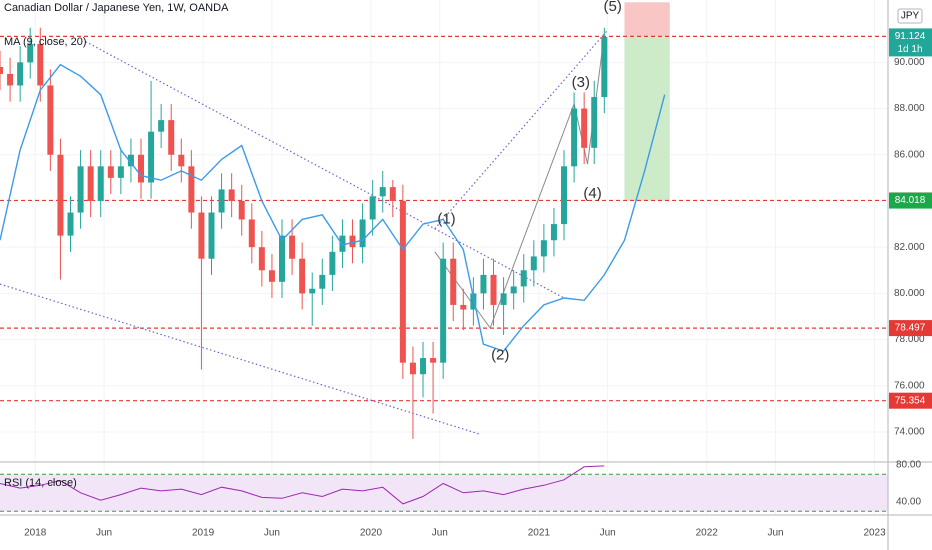  Describe the element at coordinates (592, 193) in the screenshot. I see `wave-label: (4)` at that location.